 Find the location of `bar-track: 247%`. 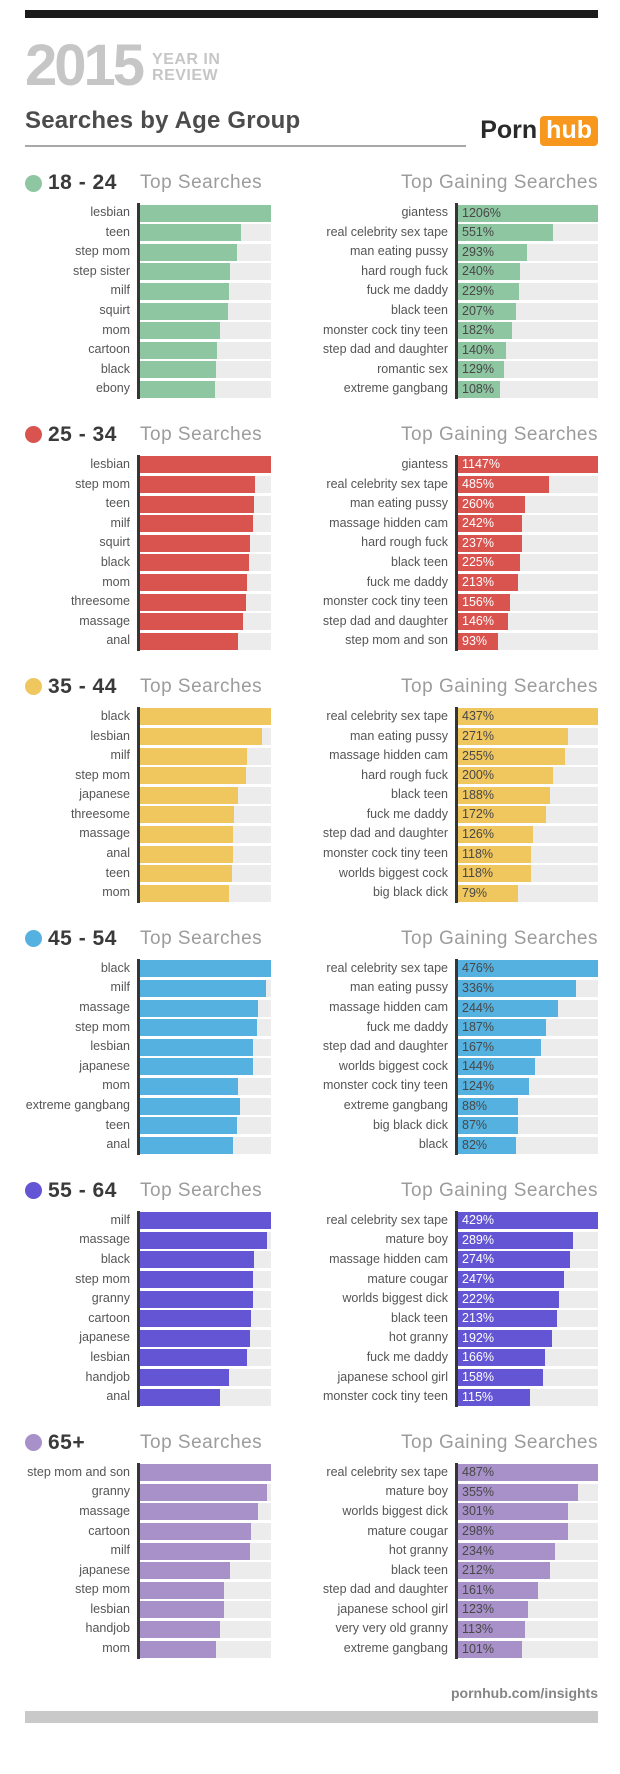

bar-track: 247% is located at coordinates (528, 1280).